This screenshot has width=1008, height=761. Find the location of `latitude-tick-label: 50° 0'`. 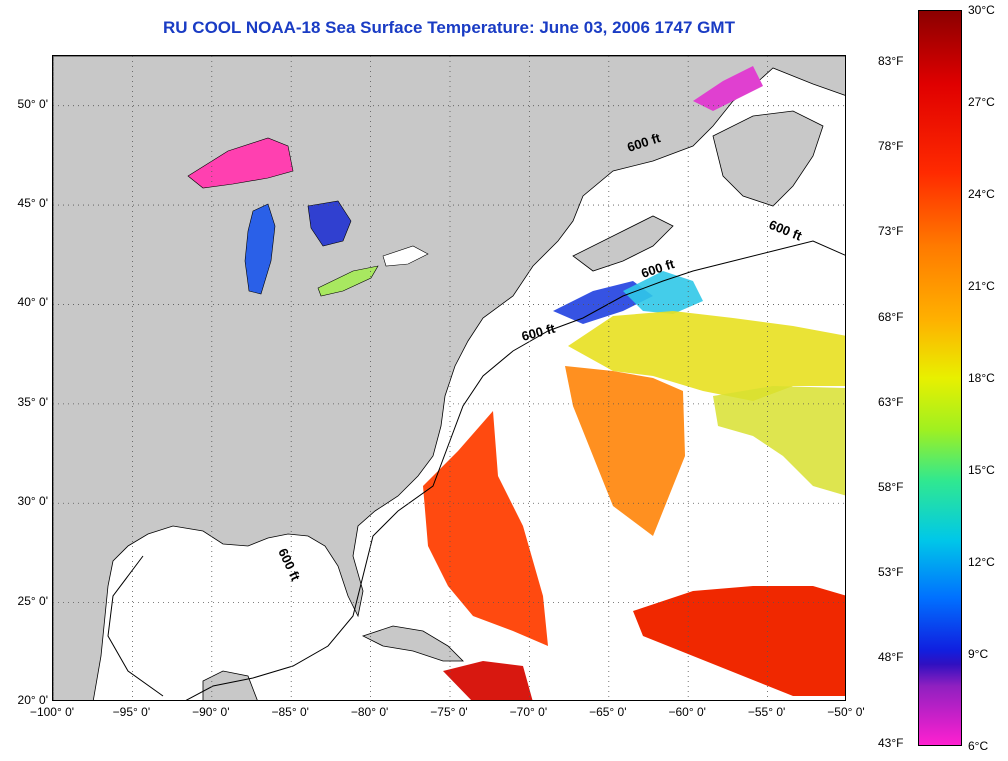

latitude-tick-label: 50° 0' is located at coordinates (32, 103).